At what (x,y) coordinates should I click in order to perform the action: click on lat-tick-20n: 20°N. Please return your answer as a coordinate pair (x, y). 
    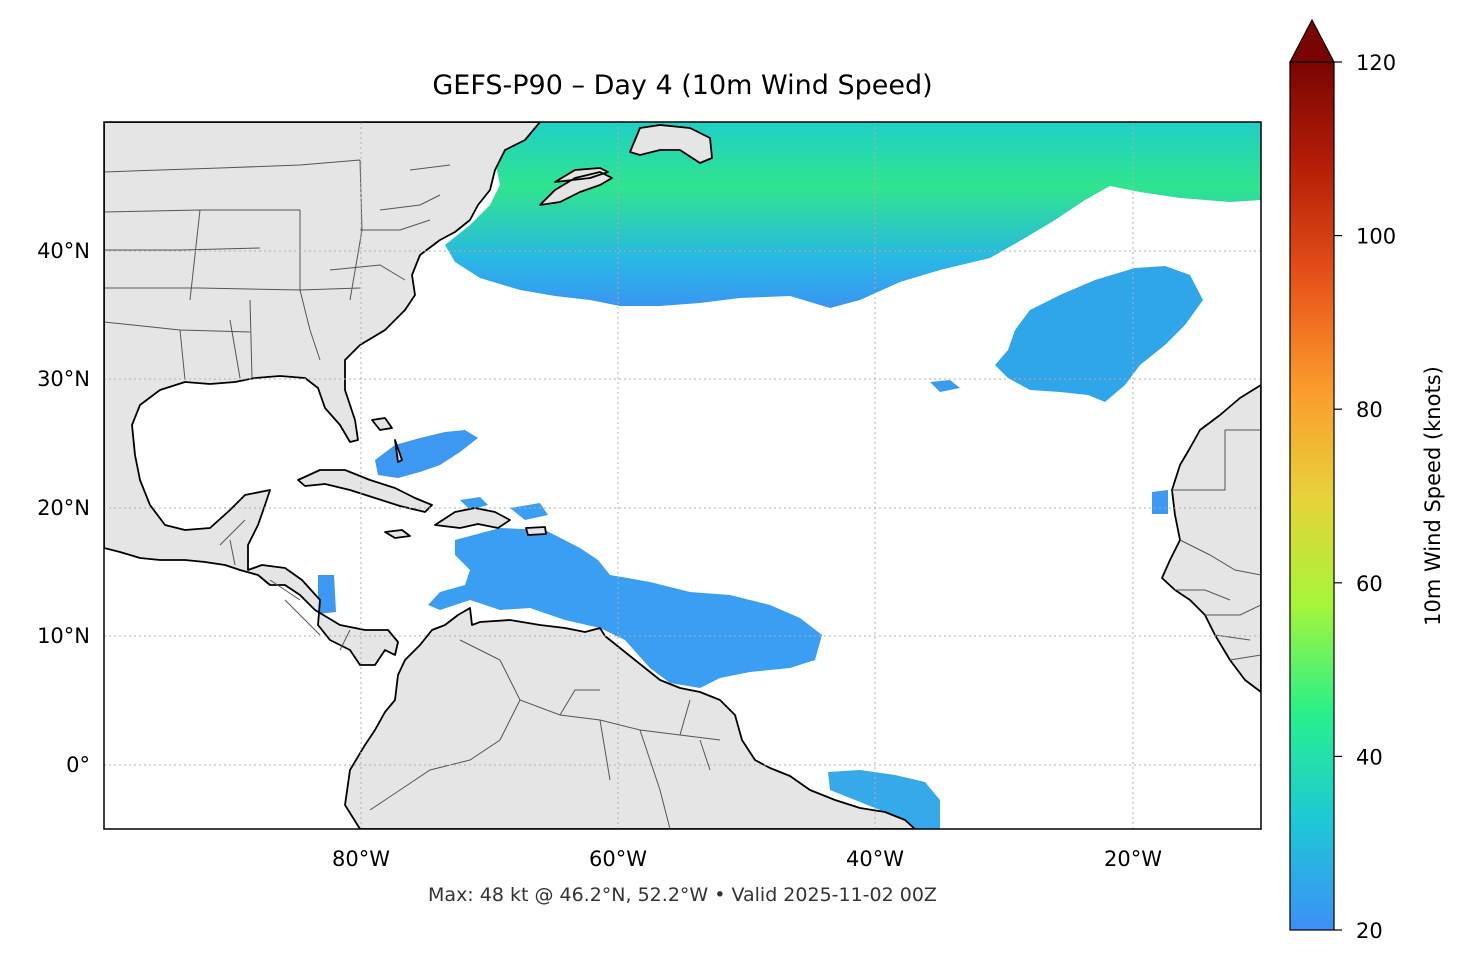
    Looking at the image, I should click on (63, 508).